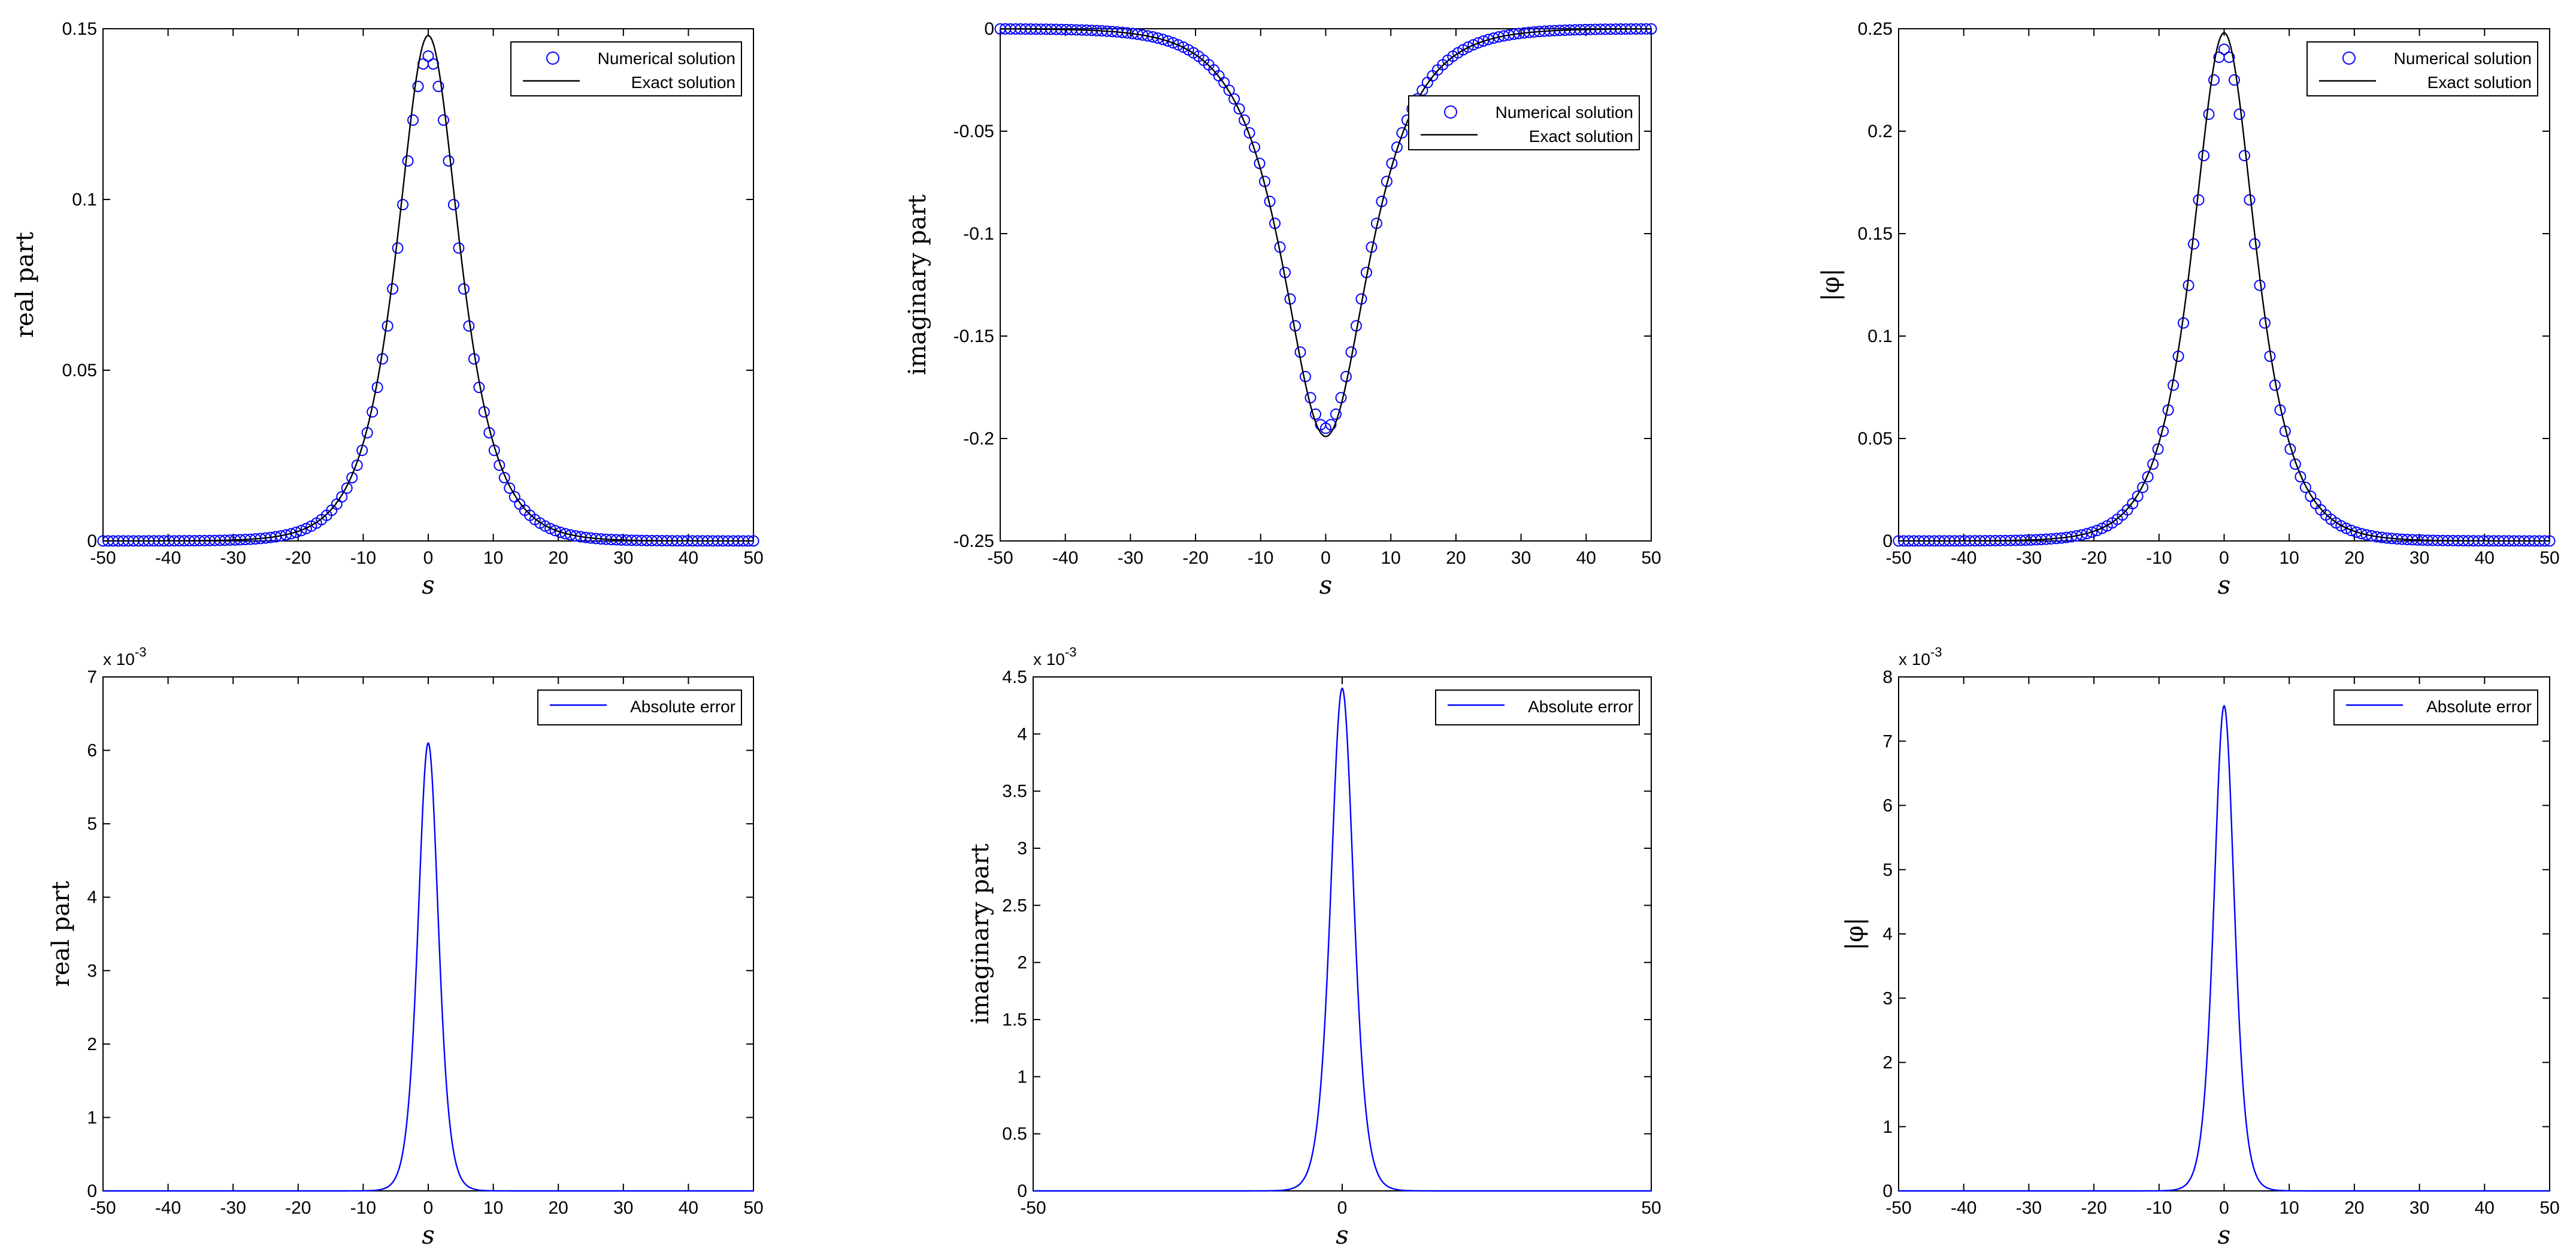 Image resolution: width=2576 pixels, height=1255 pixels. Describe the element at coordinates (1887, 870) in the screenshot. I see `y-tick-label: 5` at that location.